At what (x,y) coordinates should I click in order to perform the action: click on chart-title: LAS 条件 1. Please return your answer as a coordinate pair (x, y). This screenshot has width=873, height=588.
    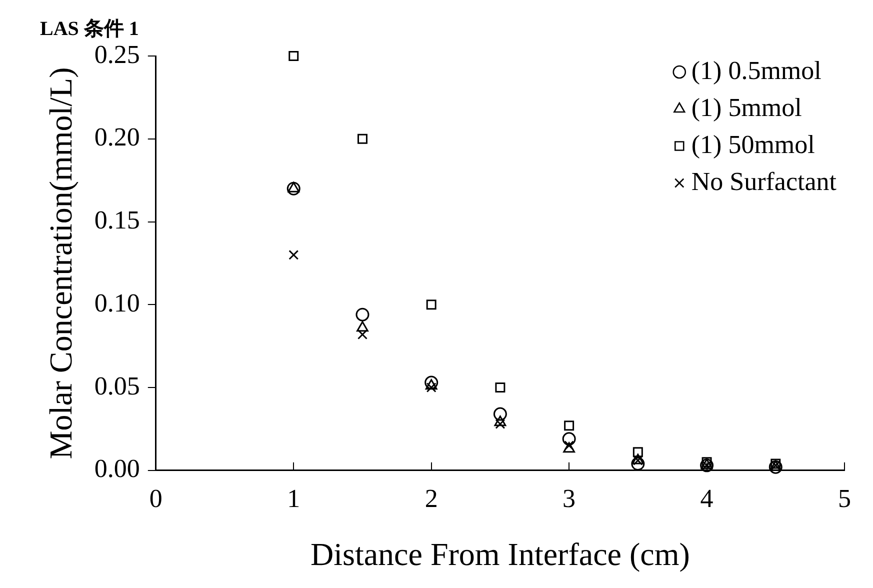
    Looking at the image, I should click on (89, 29).